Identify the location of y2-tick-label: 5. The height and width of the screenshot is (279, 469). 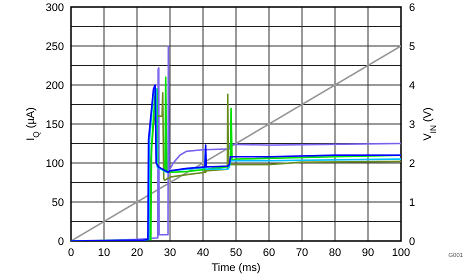
(412, 47).